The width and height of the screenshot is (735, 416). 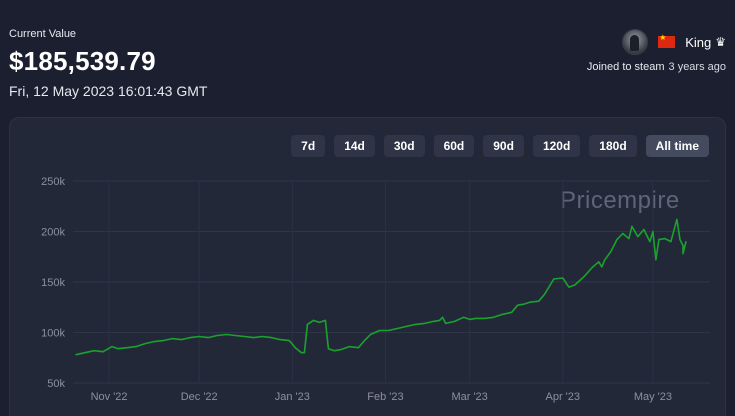 I want to click on range-button-60d: 60d, so click(x=454, y=146).